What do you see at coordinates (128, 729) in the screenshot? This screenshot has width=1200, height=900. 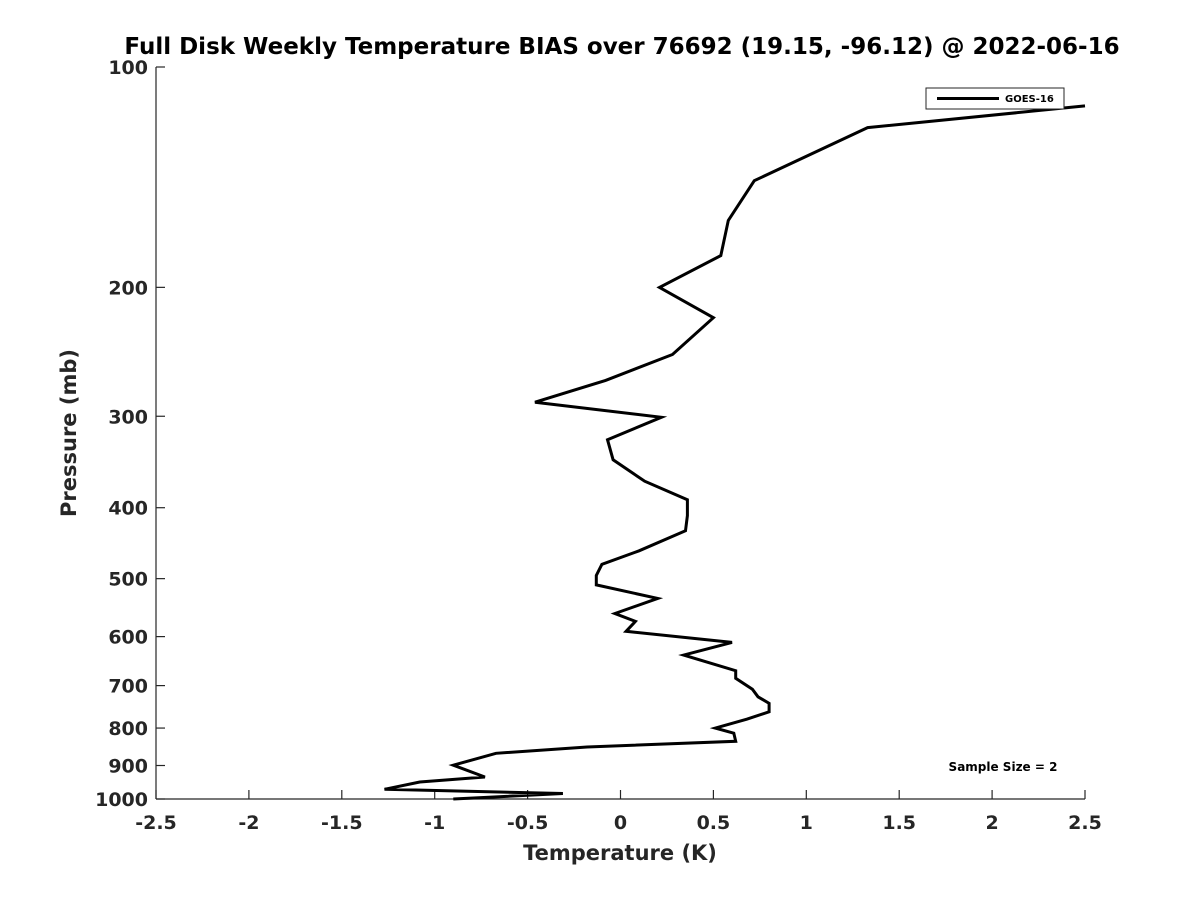 I see `y-tick-label: 800` at bounding box center [128, 729].